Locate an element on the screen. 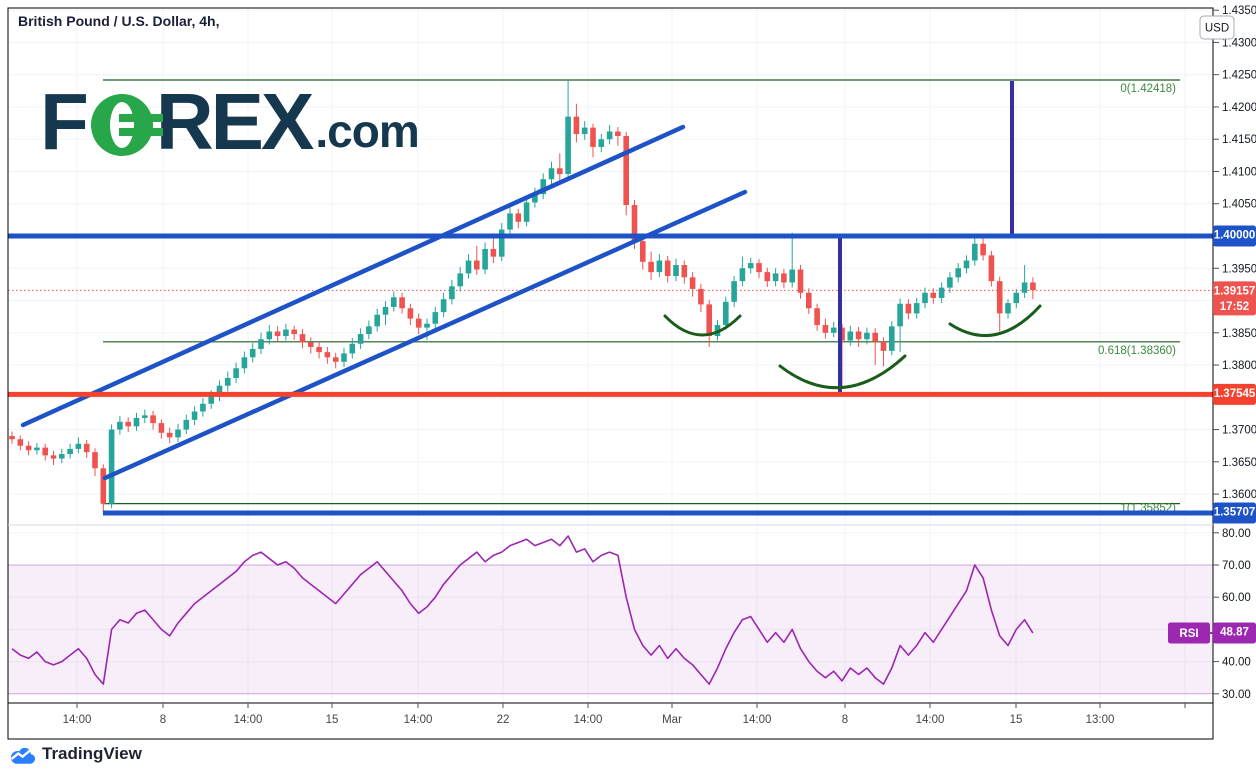 Image resolution: width=1256 pixels, height=775 pixels. rsi-label-badge: RSI is located at coordinates (1192, 633).